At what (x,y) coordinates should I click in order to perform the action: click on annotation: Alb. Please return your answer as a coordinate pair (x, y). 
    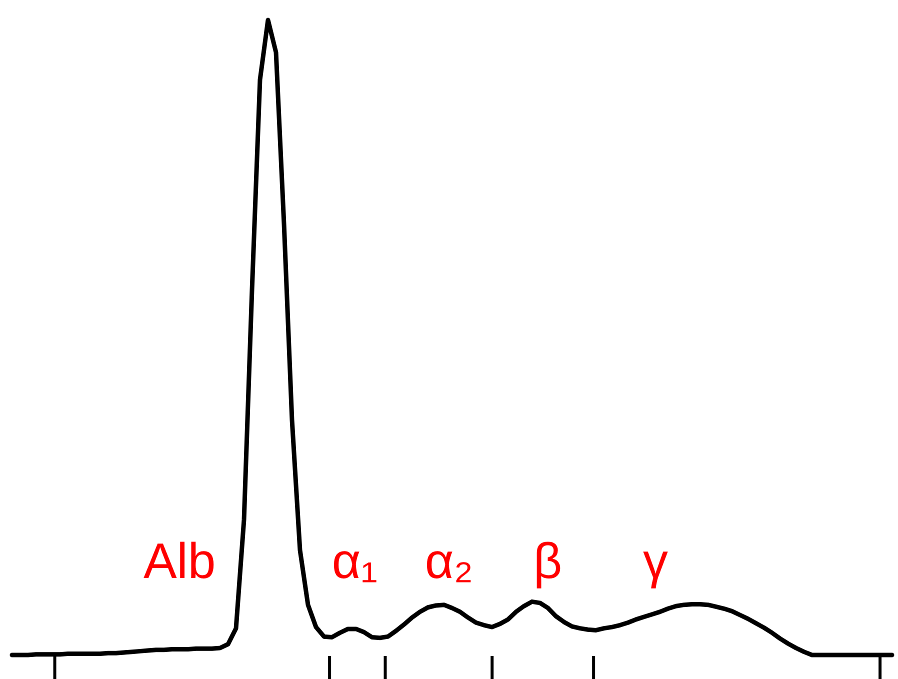
    Looking at the image, I should click on (179, 561).